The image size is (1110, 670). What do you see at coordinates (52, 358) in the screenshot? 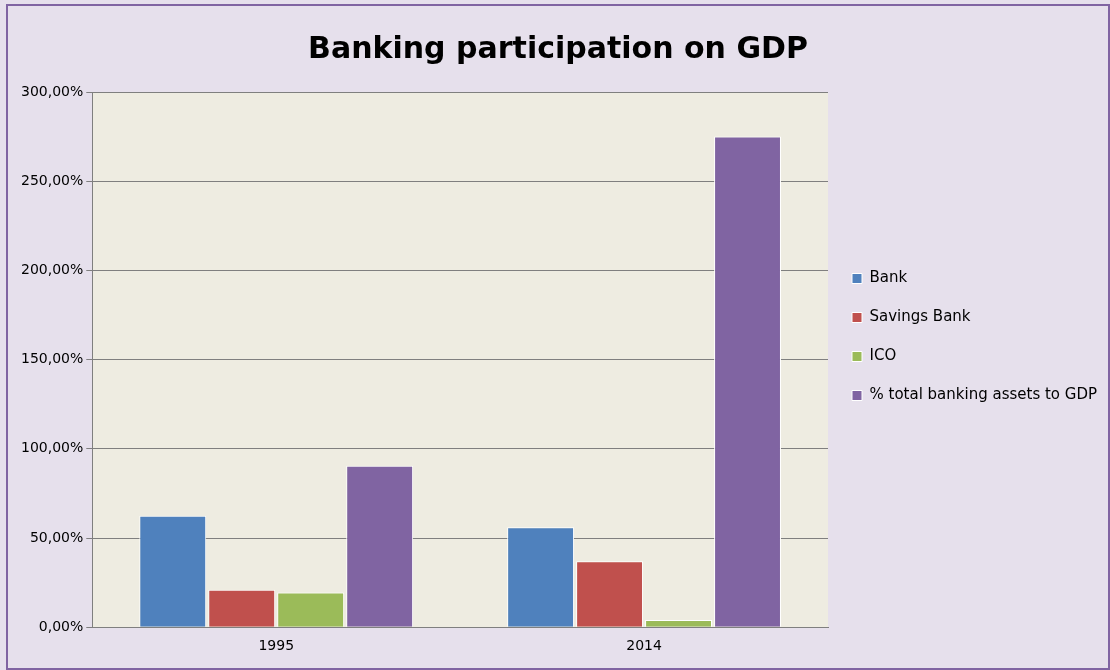
I see `y-tick-label: 150,00%` at bounding box center [52, 358].